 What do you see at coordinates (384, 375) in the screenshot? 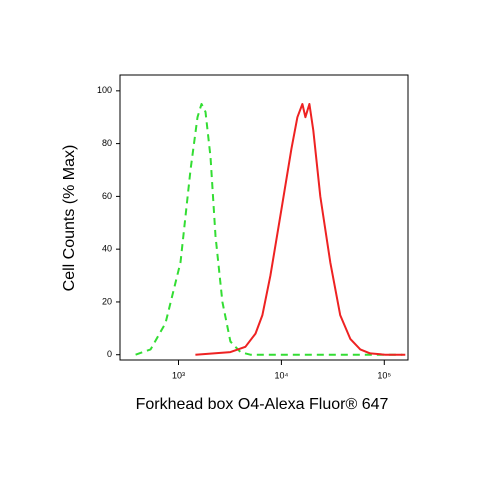
I see `x-tick-label: 10⁵` at bounding box center [384, 375].